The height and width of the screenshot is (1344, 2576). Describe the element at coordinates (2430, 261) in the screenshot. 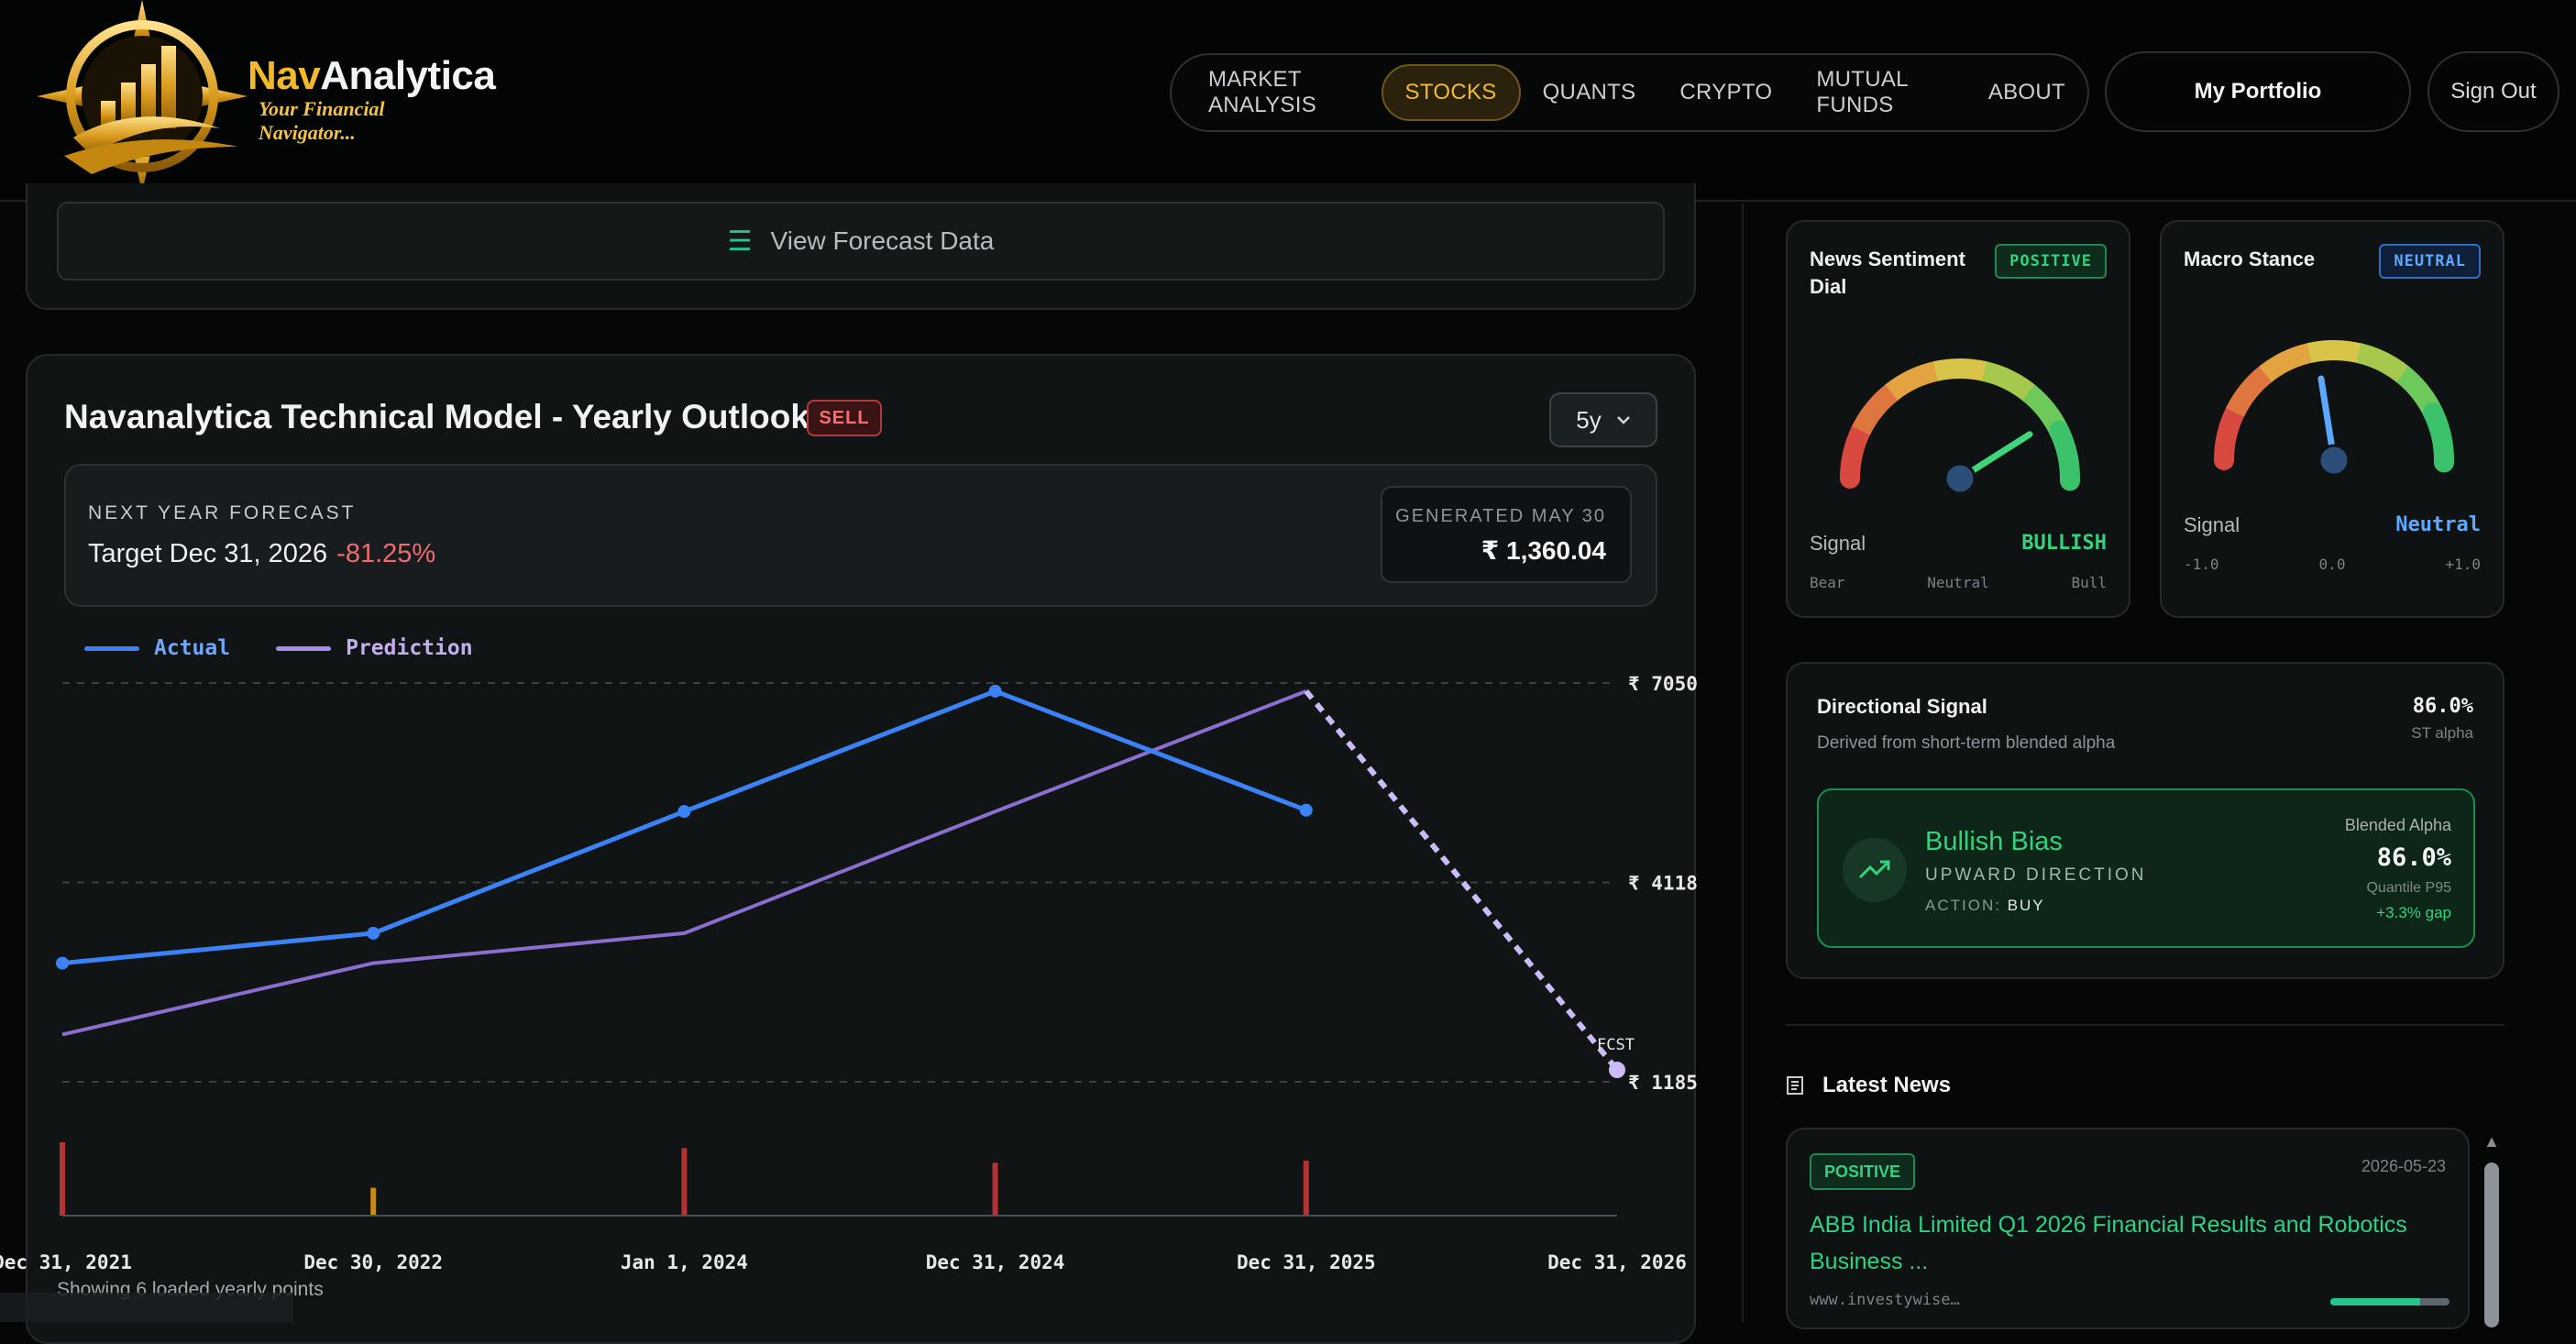

I see `macro-badge: NEUTRAL` at that location.